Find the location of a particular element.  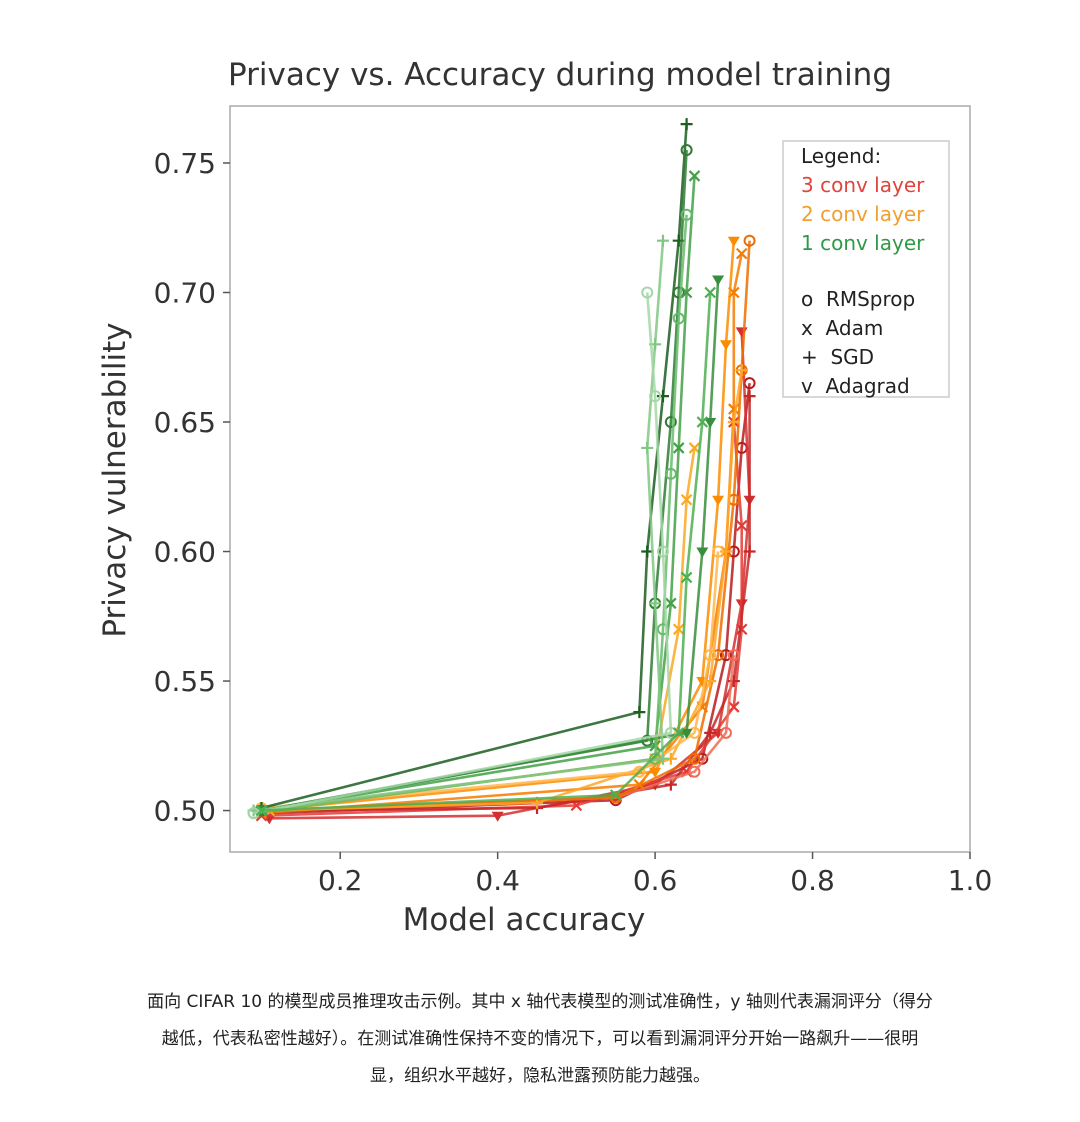

legend-entry-sgd: + SGD is located at coordinates (837, 357).